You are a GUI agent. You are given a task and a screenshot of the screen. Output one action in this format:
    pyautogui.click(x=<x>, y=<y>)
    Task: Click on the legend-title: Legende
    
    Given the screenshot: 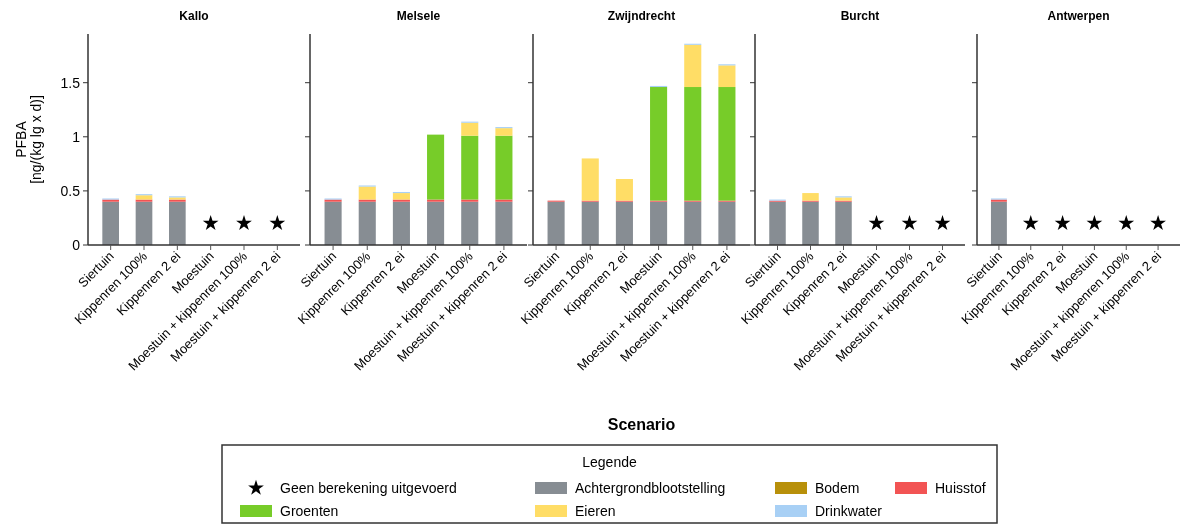 What is the action you would take?
    pyautogui.click(x=609, y=462)
    